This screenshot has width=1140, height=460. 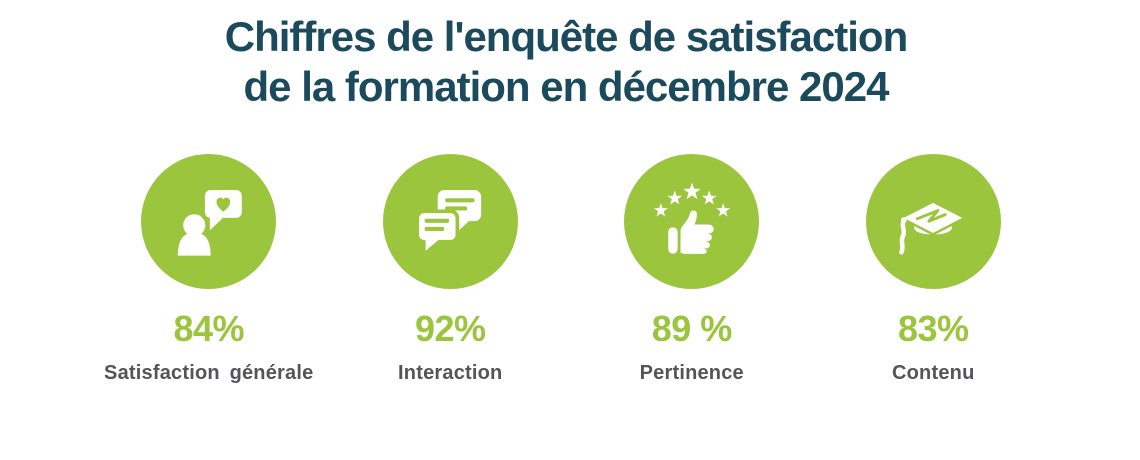 I want to click on person-heart-chat-icon, so click(x=209, y=221).